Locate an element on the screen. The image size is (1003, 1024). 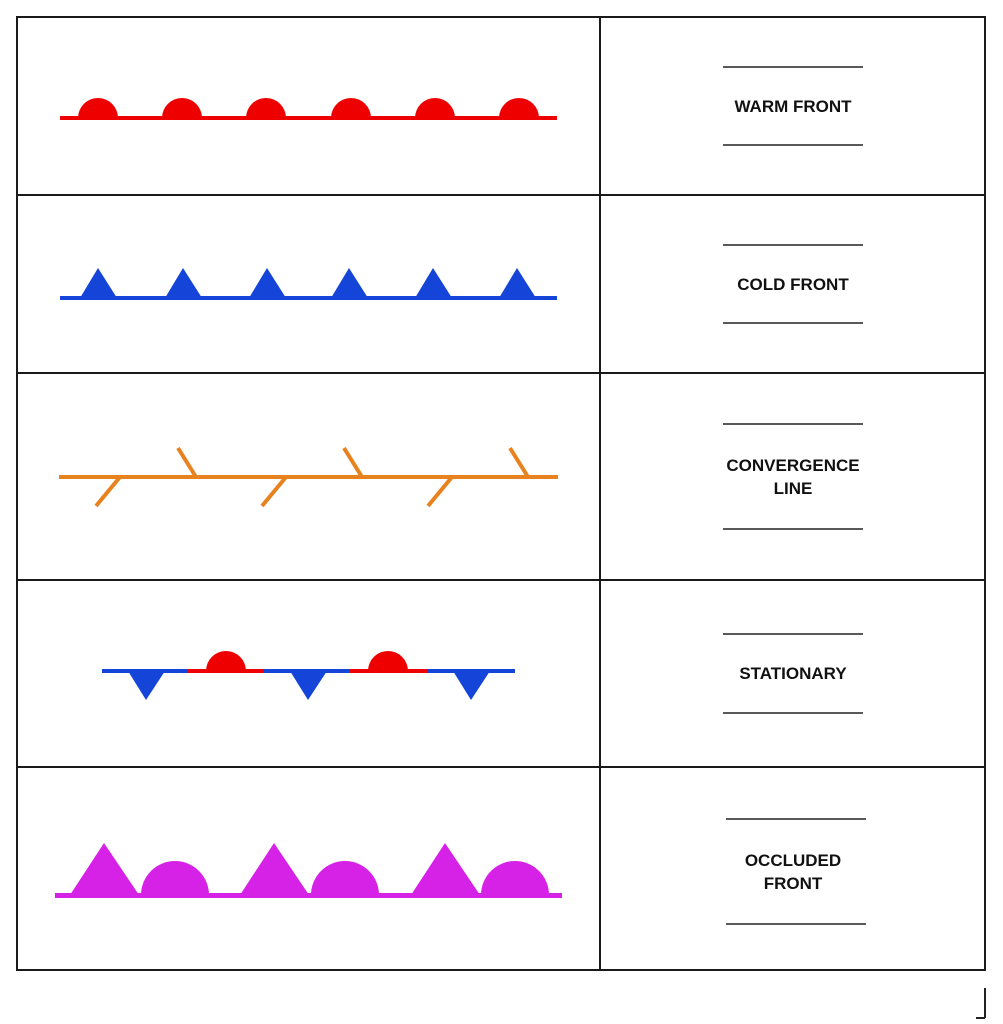
stationary-front-symbol is located at coordinates (308, 675).